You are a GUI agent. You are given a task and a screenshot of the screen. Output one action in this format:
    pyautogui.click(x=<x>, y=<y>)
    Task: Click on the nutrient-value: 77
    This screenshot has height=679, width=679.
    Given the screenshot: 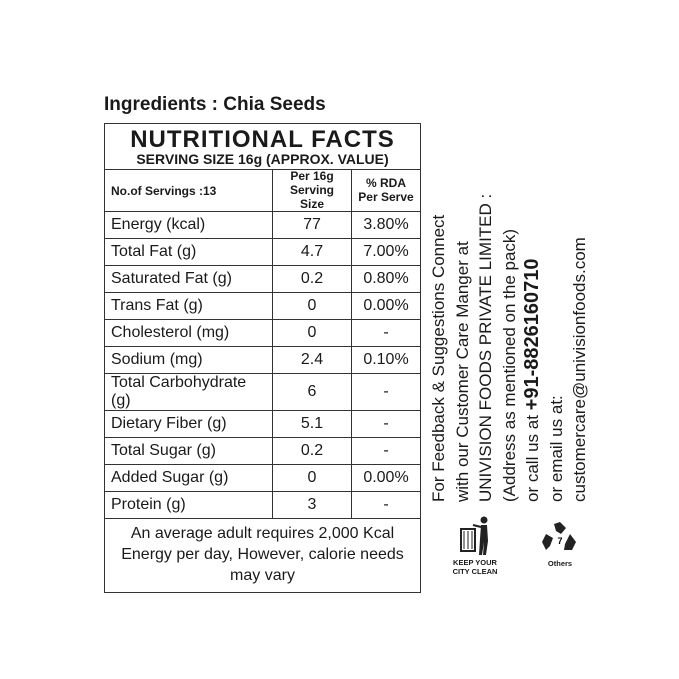 What is the action you would take?
    pyautogui.click(x=312, y=225)
    